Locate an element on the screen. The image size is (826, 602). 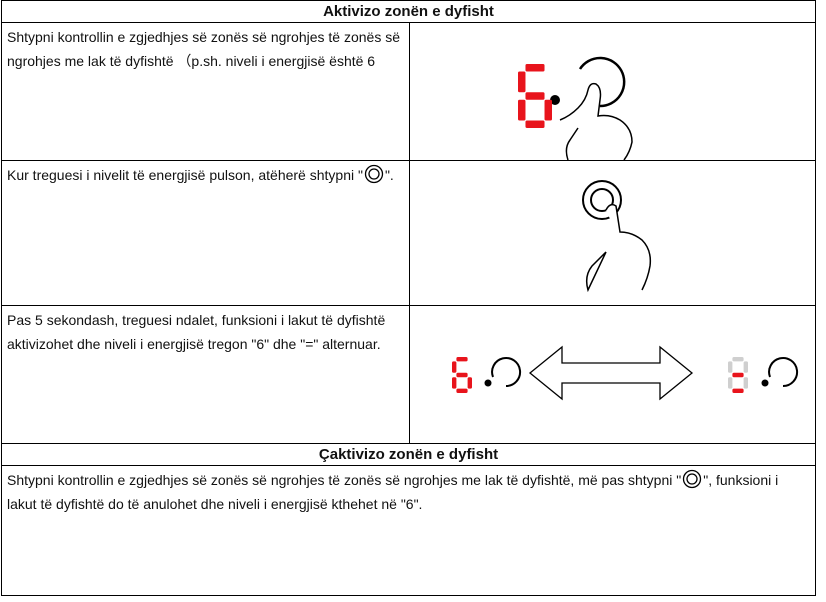
section-title: Aktivizo zonën e dyfisht is located at coordinates (408, 11).